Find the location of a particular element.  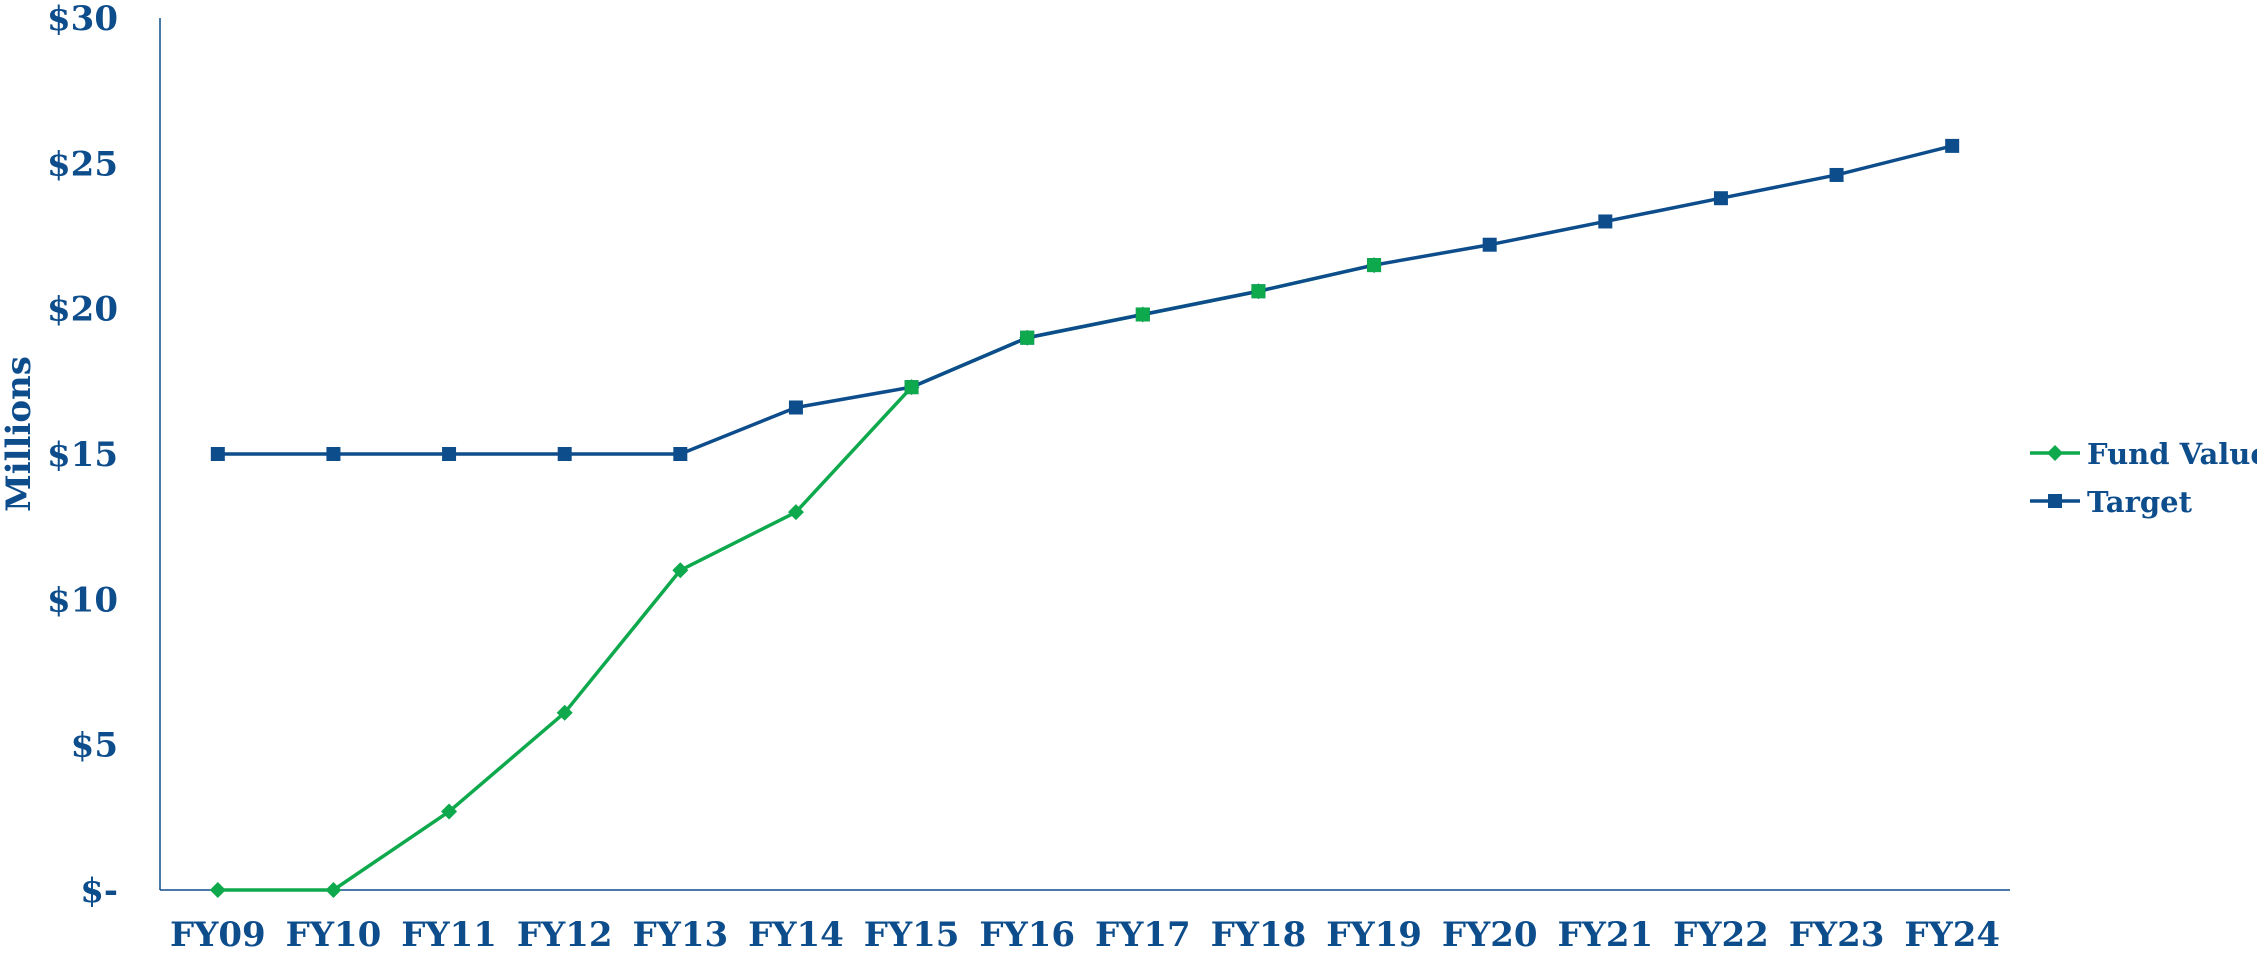

x-tick-label: FY12 is located at coordinates (565, 934).